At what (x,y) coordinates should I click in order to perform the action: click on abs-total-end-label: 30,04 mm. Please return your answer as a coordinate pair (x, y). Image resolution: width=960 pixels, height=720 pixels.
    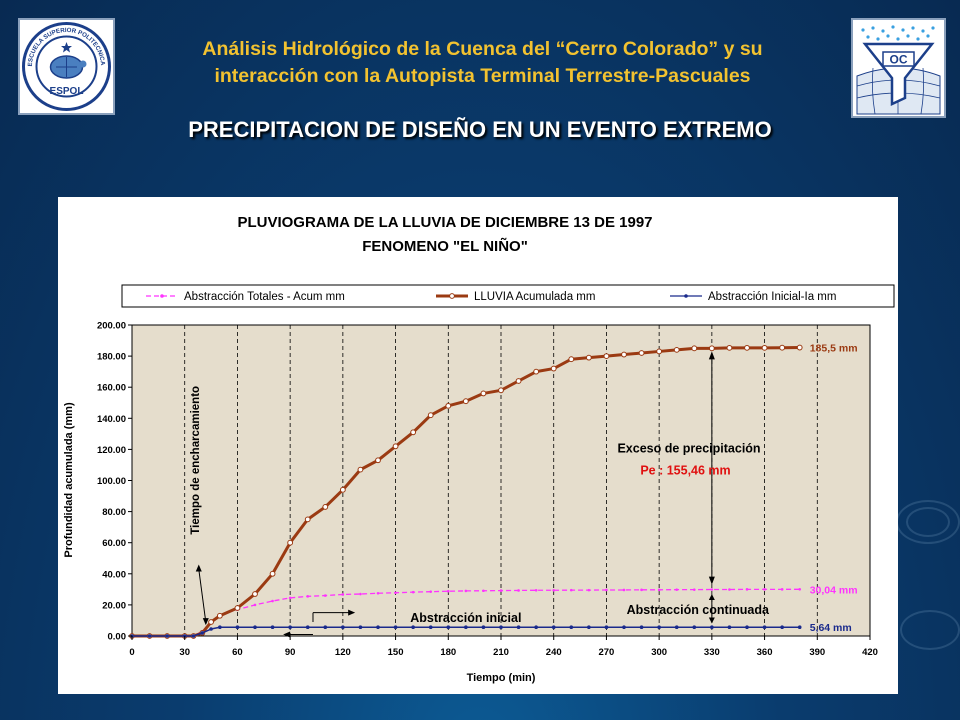
    Looking at the image, I should click on (834, 590).